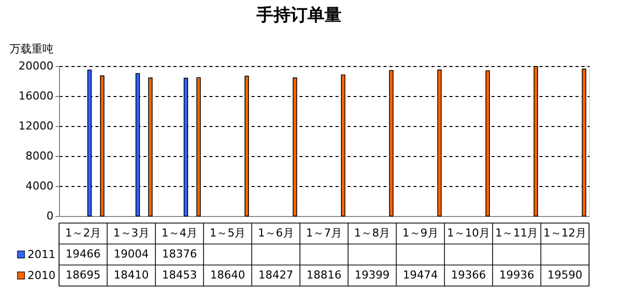 This screenshot has height=308, width=634. What do you see at coordinates (276, 233) in the screenshot?
I see `x-tick-label: 1～6月` at bounding box center [276, 233].